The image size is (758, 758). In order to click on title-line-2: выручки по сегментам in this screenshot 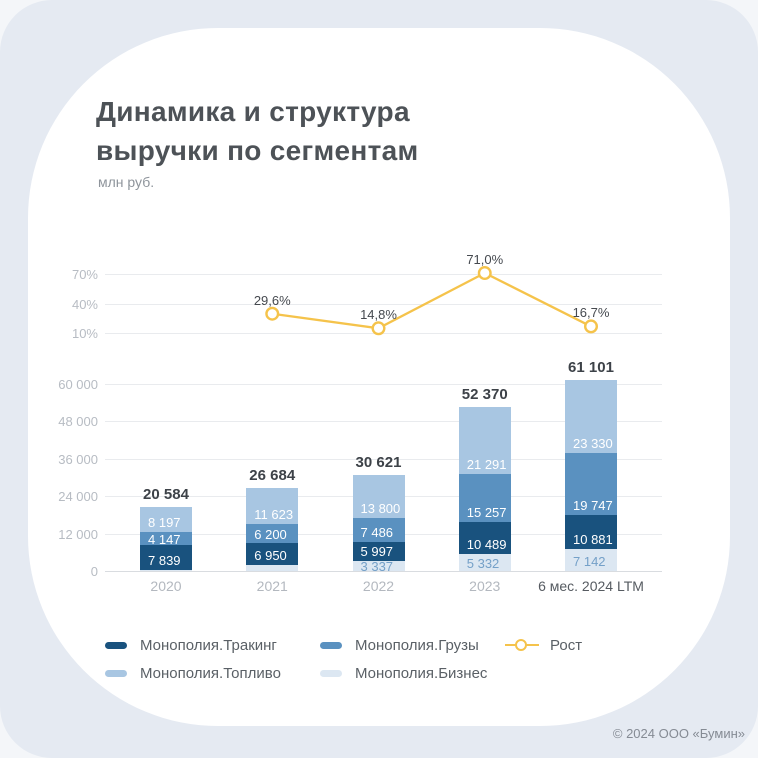, I will do `click(257, 150)`.